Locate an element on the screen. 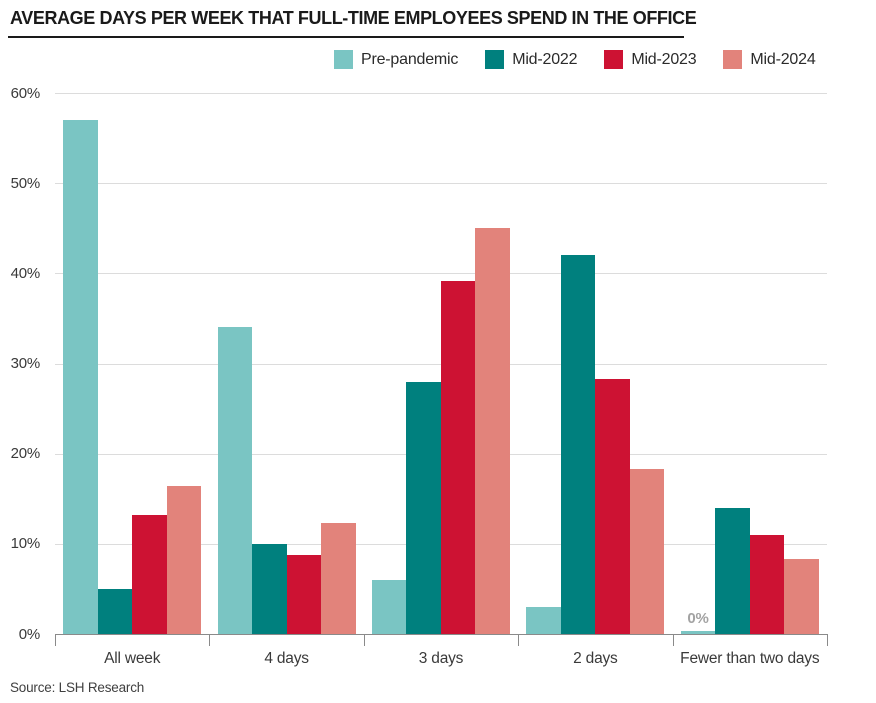 The width and height of the screenshot is (876, 703). y-axis-label: 20% is located at coordinates (25, 454).